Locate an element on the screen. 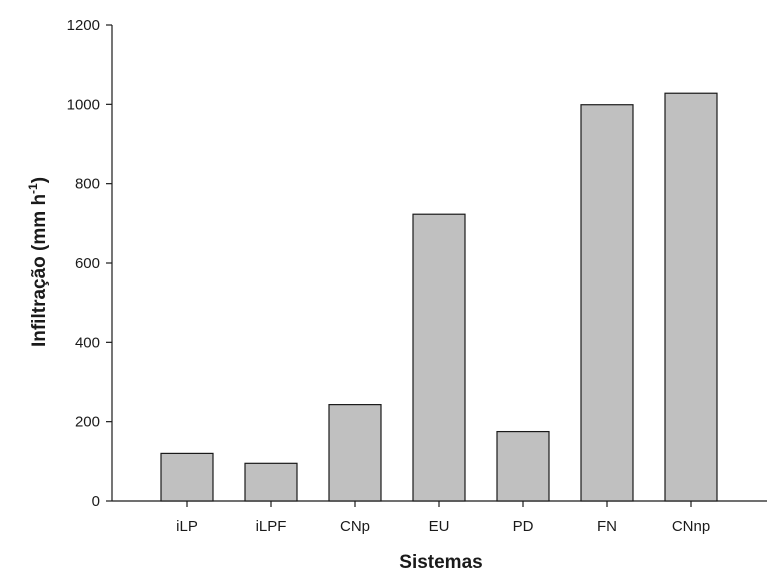 This screenshot has height=576, width=774. y-ticks: 0 200 400 600 800 1000 1200 is located at coordinates (89, 263).